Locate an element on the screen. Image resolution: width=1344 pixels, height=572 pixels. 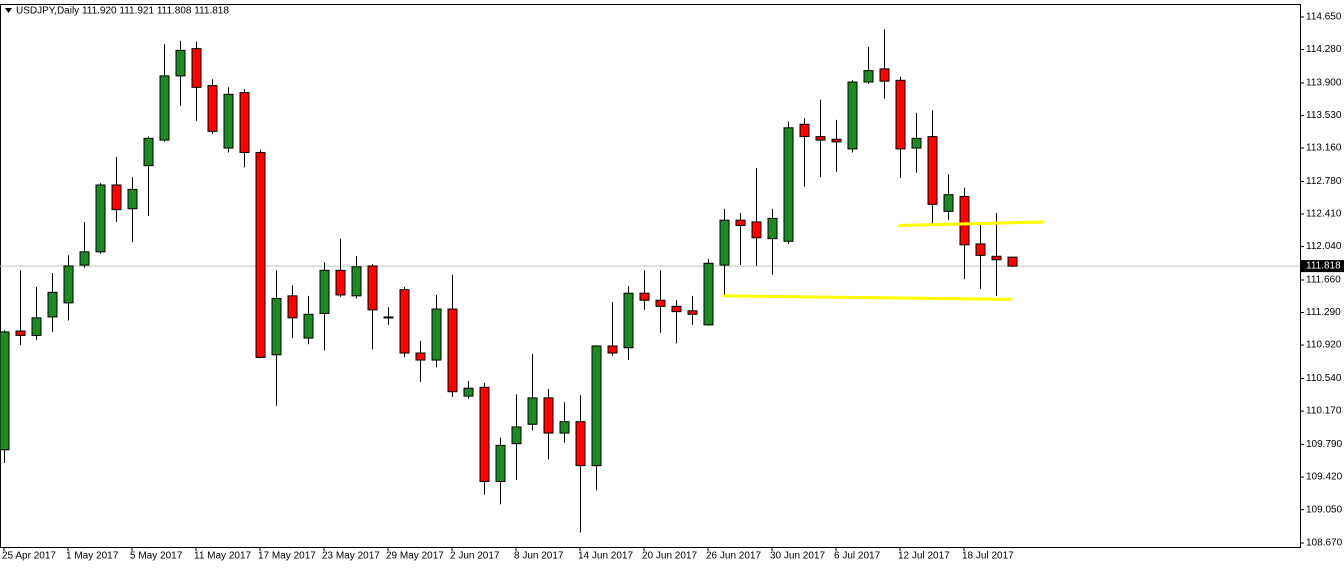
x-tick-label: 26 Jun 2017 is located at coordinates (733, 556).